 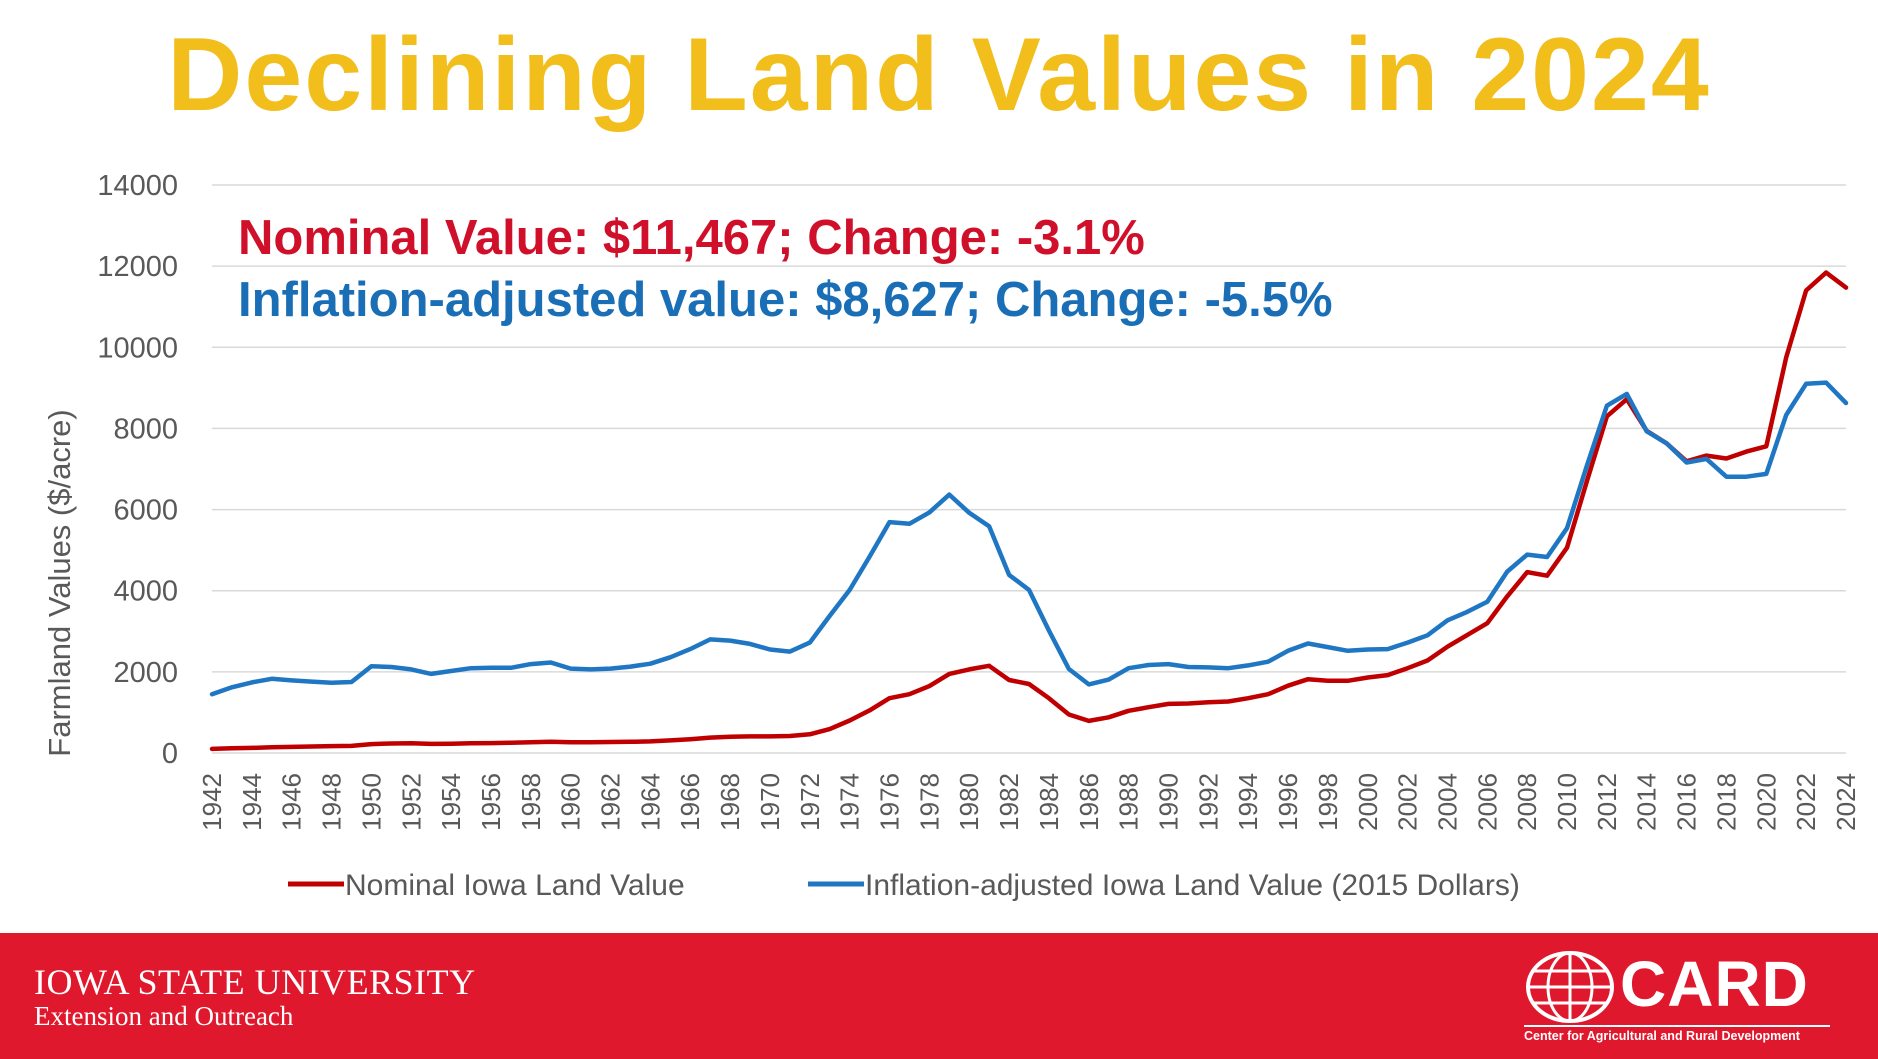 I want to click on x-tick-label: 1948, so click(x=332, y=802).